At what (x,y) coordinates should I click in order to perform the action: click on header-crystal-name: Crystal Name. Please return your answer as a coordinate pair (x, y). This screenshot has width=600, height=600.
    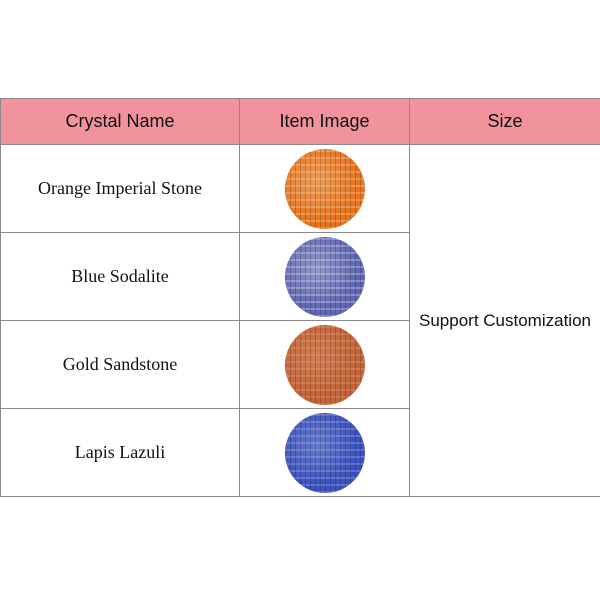
    Looking at the image, I should click on (120, 121).